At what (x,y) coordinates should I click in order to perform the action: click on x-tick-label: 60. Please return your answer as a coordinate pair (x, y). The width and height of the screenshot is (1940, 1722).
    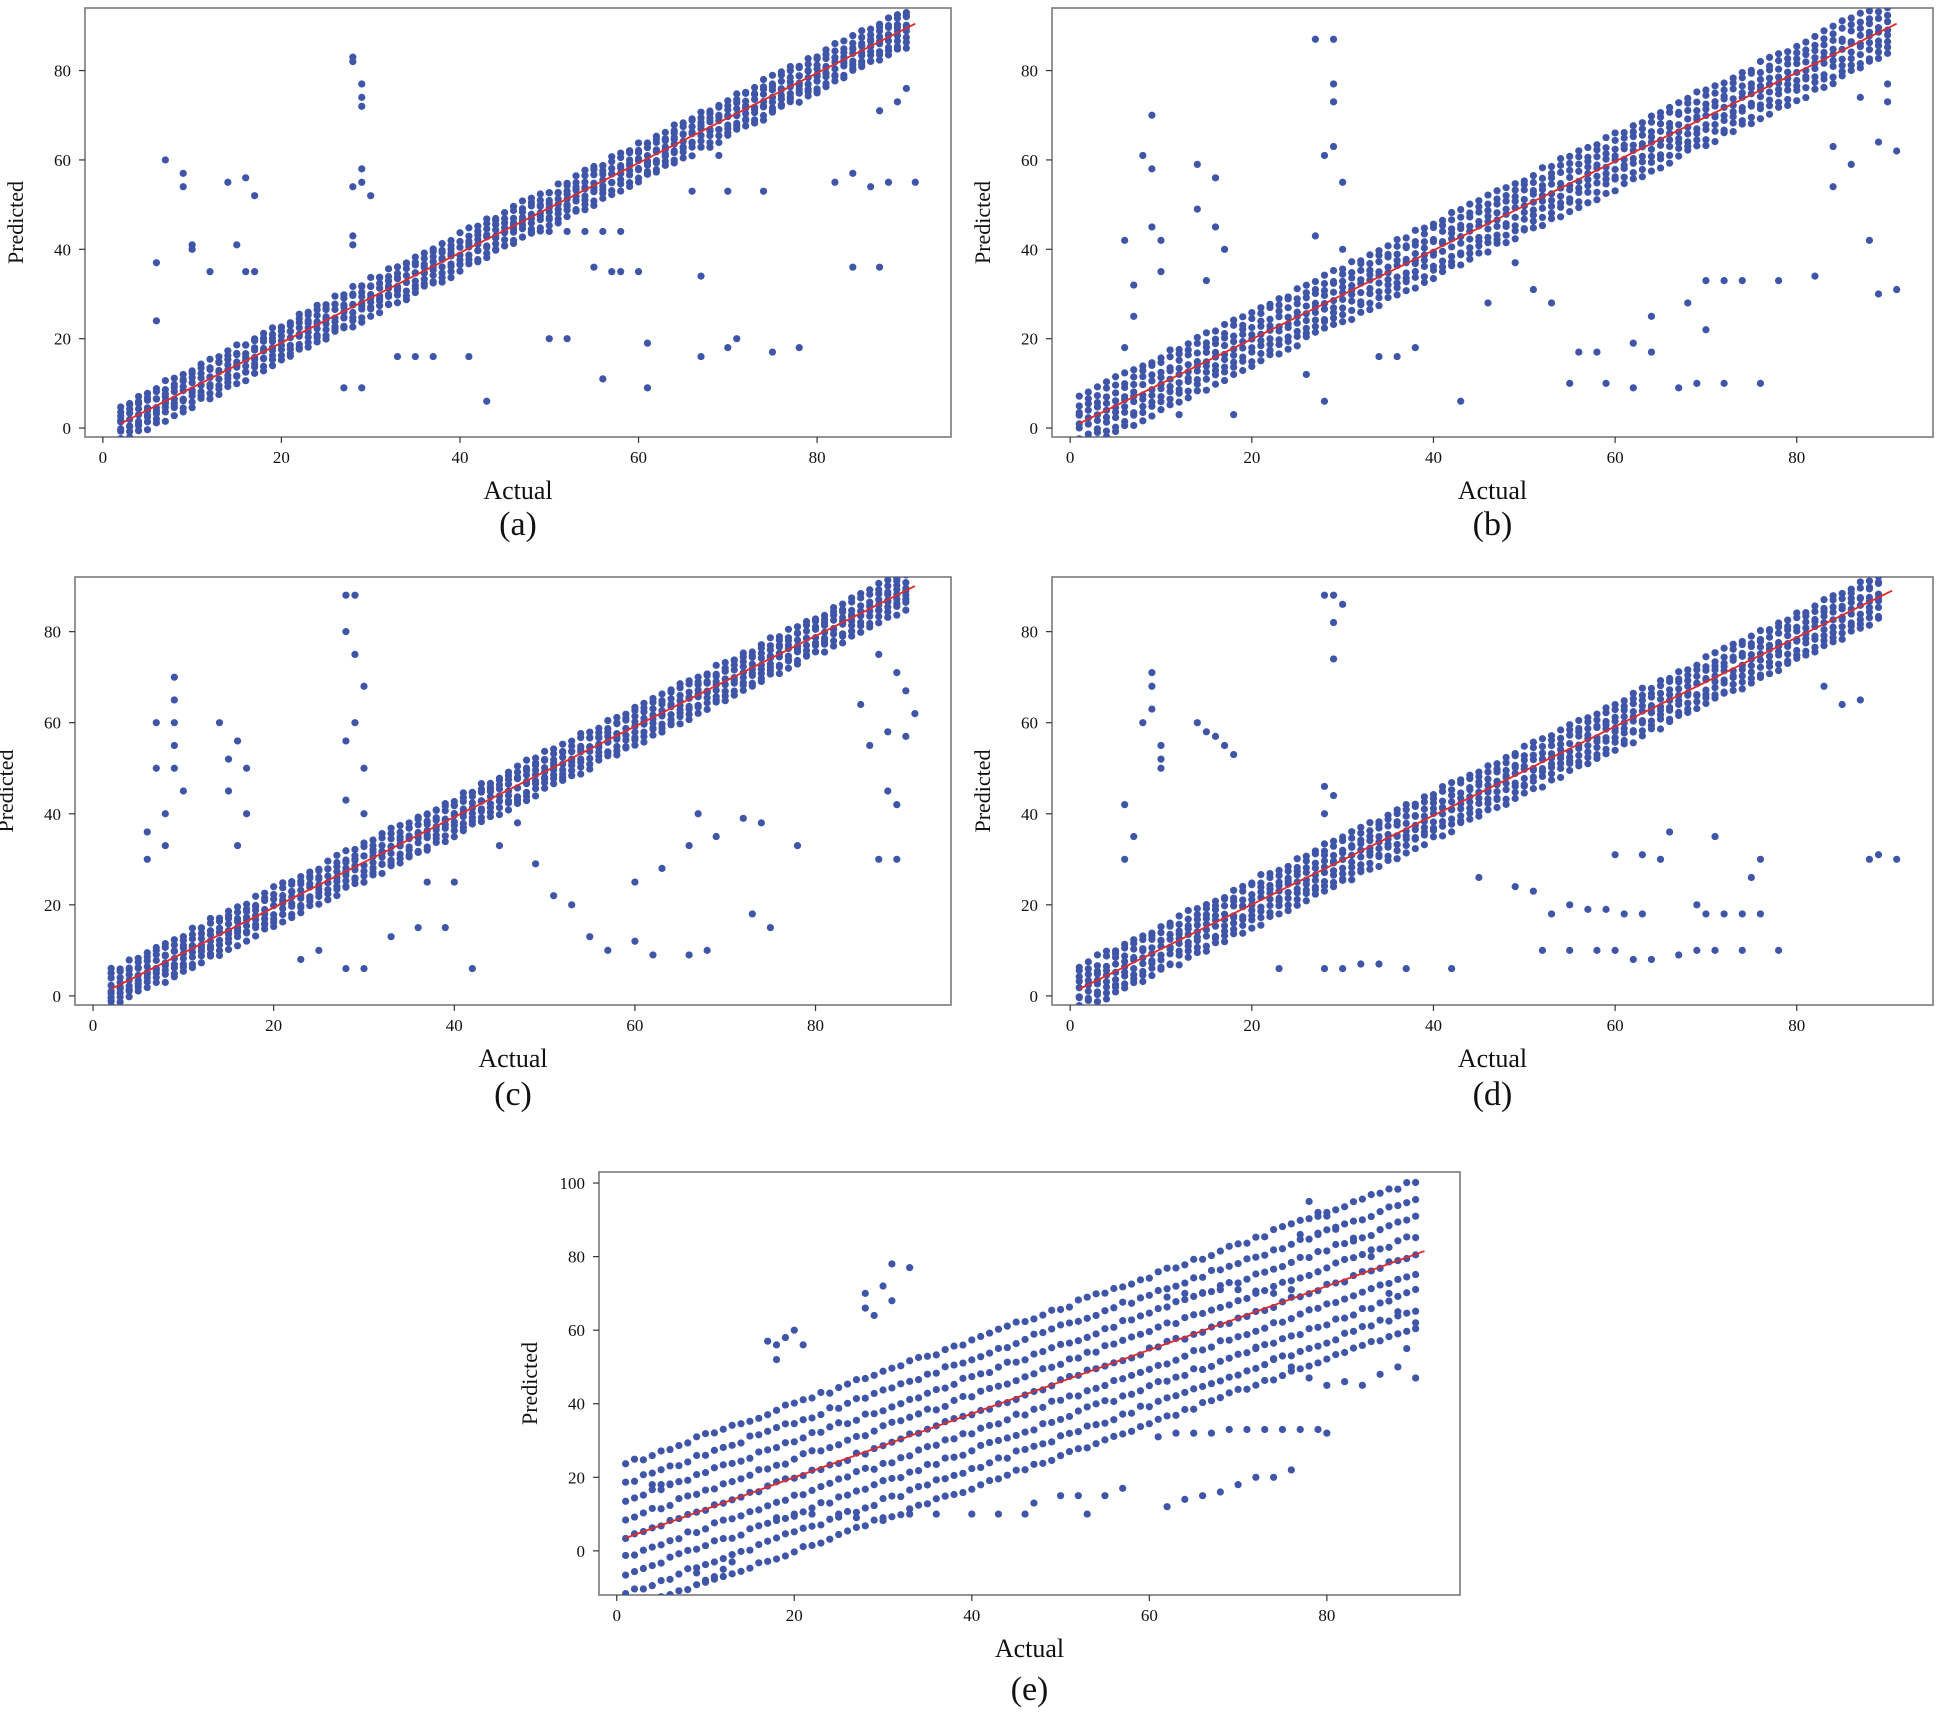
    Looking at the image, I should click on (1615, 457).